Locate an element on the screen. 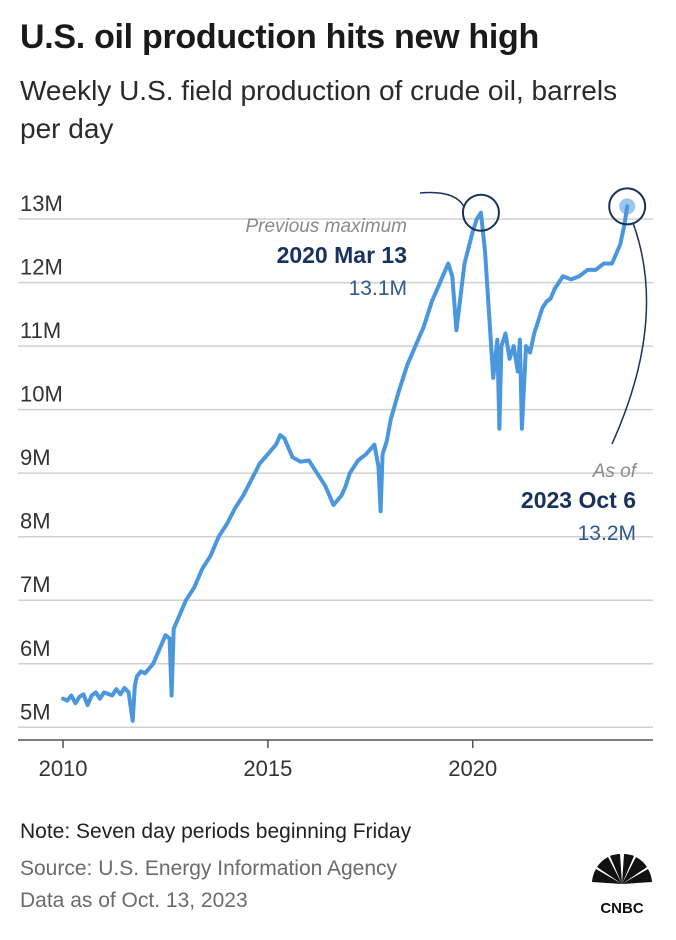 The image size is (676, 940). x-axis: 2010 2015 2020 is located at coordinates (335, 760).